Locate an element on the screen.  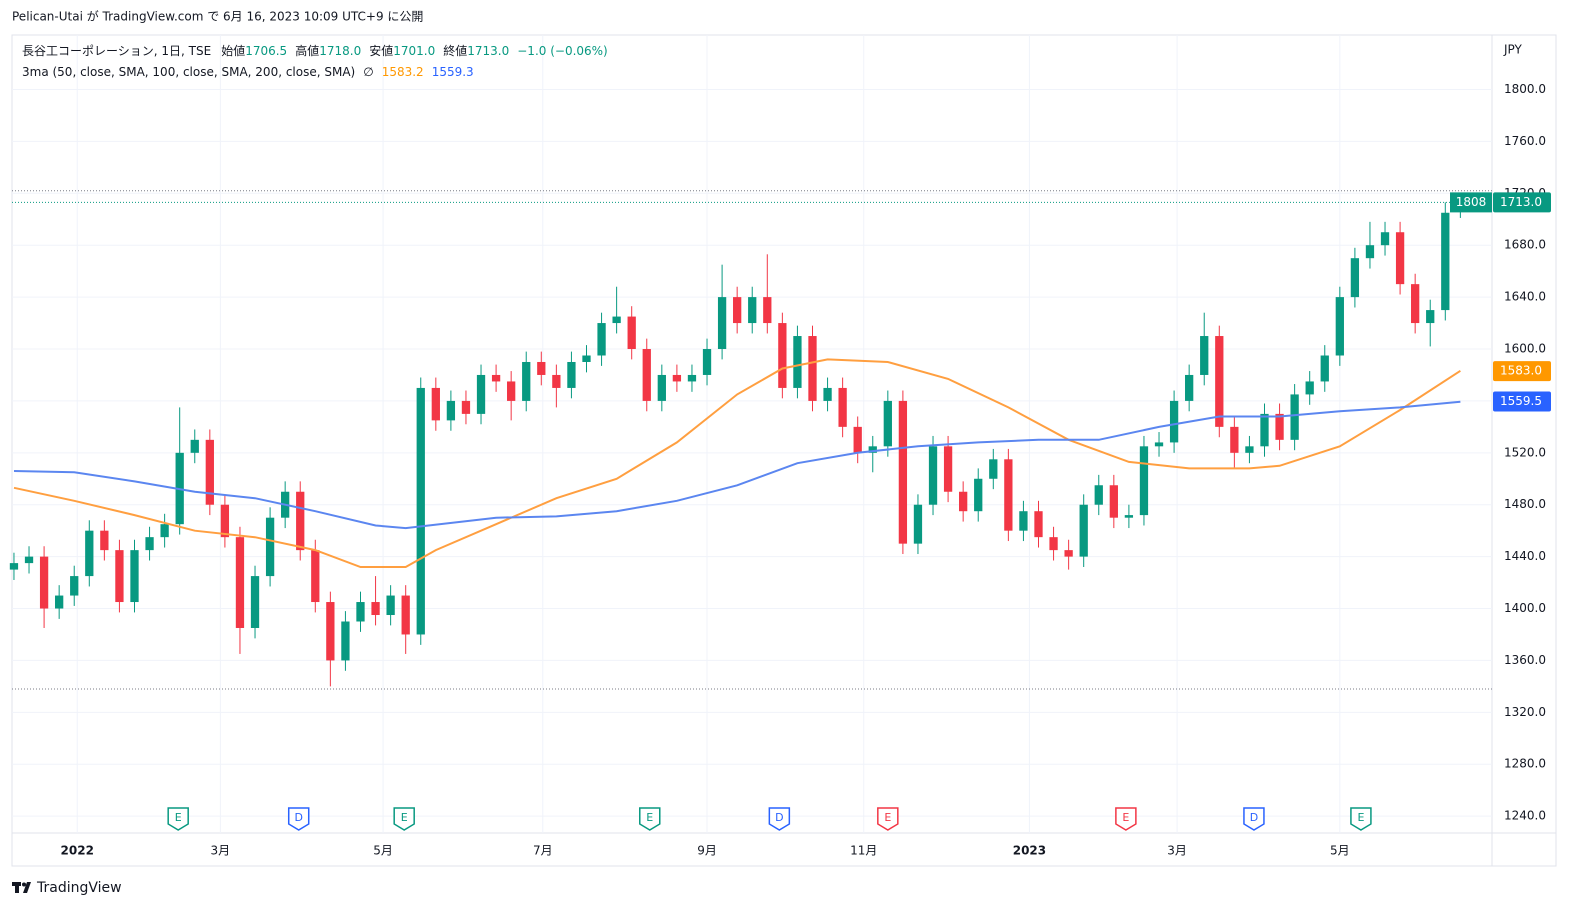
legend-label: 安値 is located at coordinates (381, 50).